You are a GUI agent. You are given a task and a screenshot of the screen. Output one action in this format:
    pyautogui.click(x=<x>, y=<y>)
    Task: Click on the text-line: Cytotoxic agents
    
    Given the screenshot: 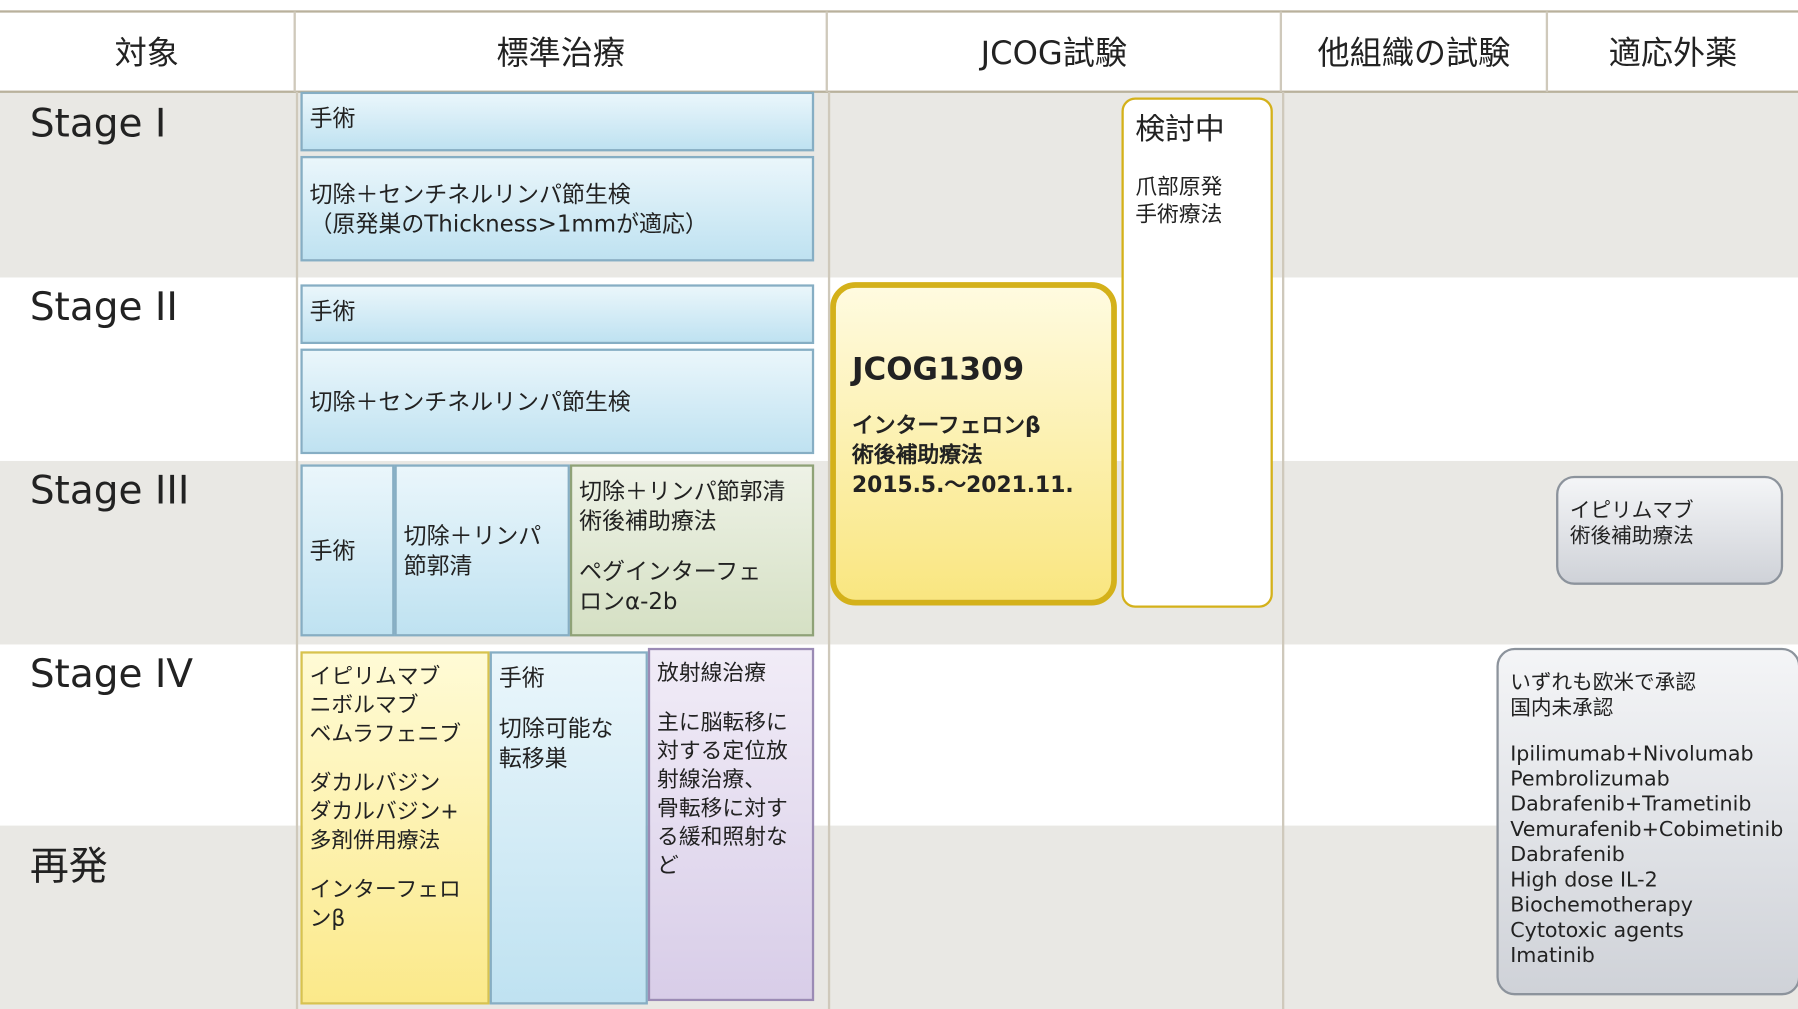 What is the action you would take?
    pyautogui.click(x=1597, y=930)
    